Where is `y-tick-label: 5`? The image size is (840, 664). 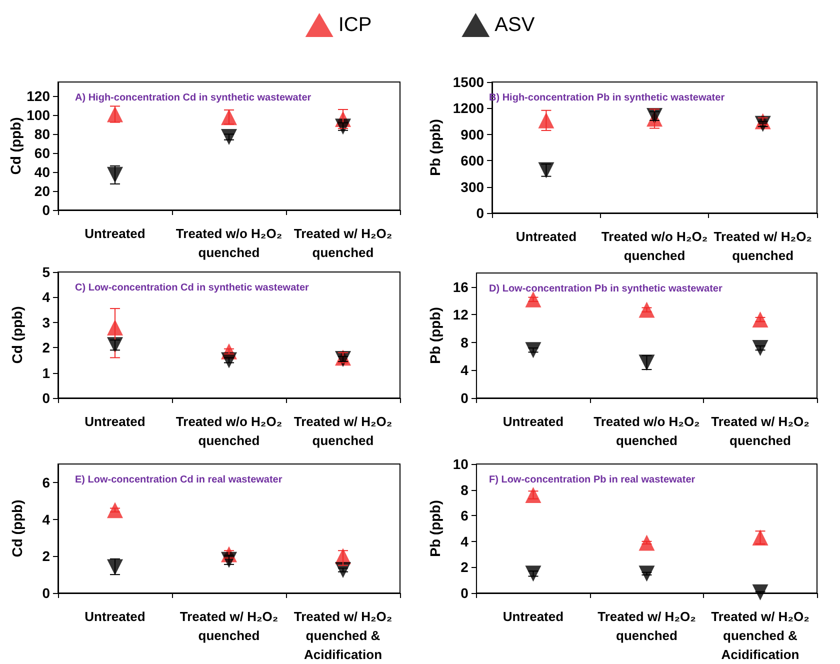
y-tick-label: 5 is located at coordinates (46, 272).